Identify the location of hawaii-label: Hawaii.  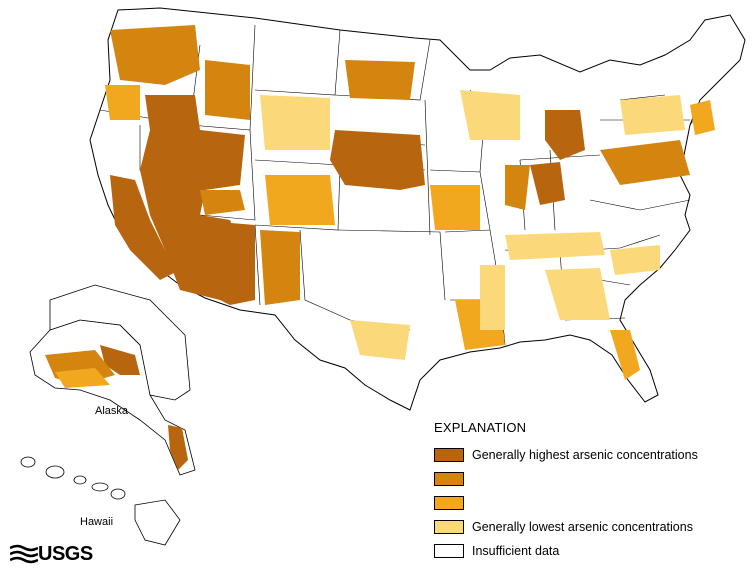
(97, 522).